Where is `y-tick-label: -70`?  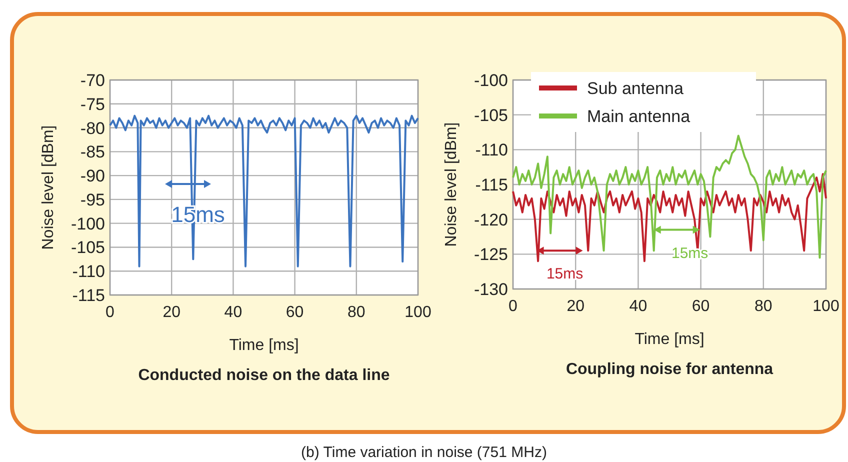 y-tick-label: -70 is located at coordinates (92, 80).